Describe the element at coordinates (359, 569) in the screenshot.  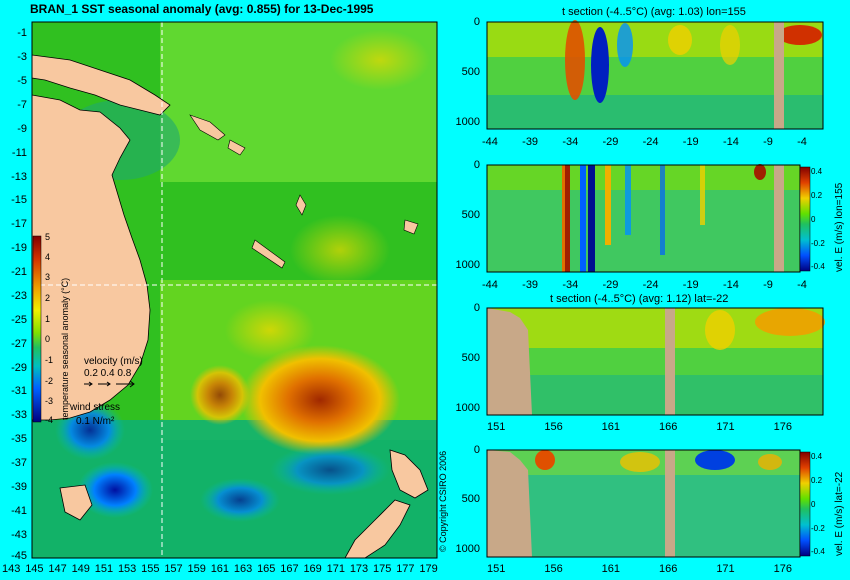
I see `map-x-tick: 173` at that location.